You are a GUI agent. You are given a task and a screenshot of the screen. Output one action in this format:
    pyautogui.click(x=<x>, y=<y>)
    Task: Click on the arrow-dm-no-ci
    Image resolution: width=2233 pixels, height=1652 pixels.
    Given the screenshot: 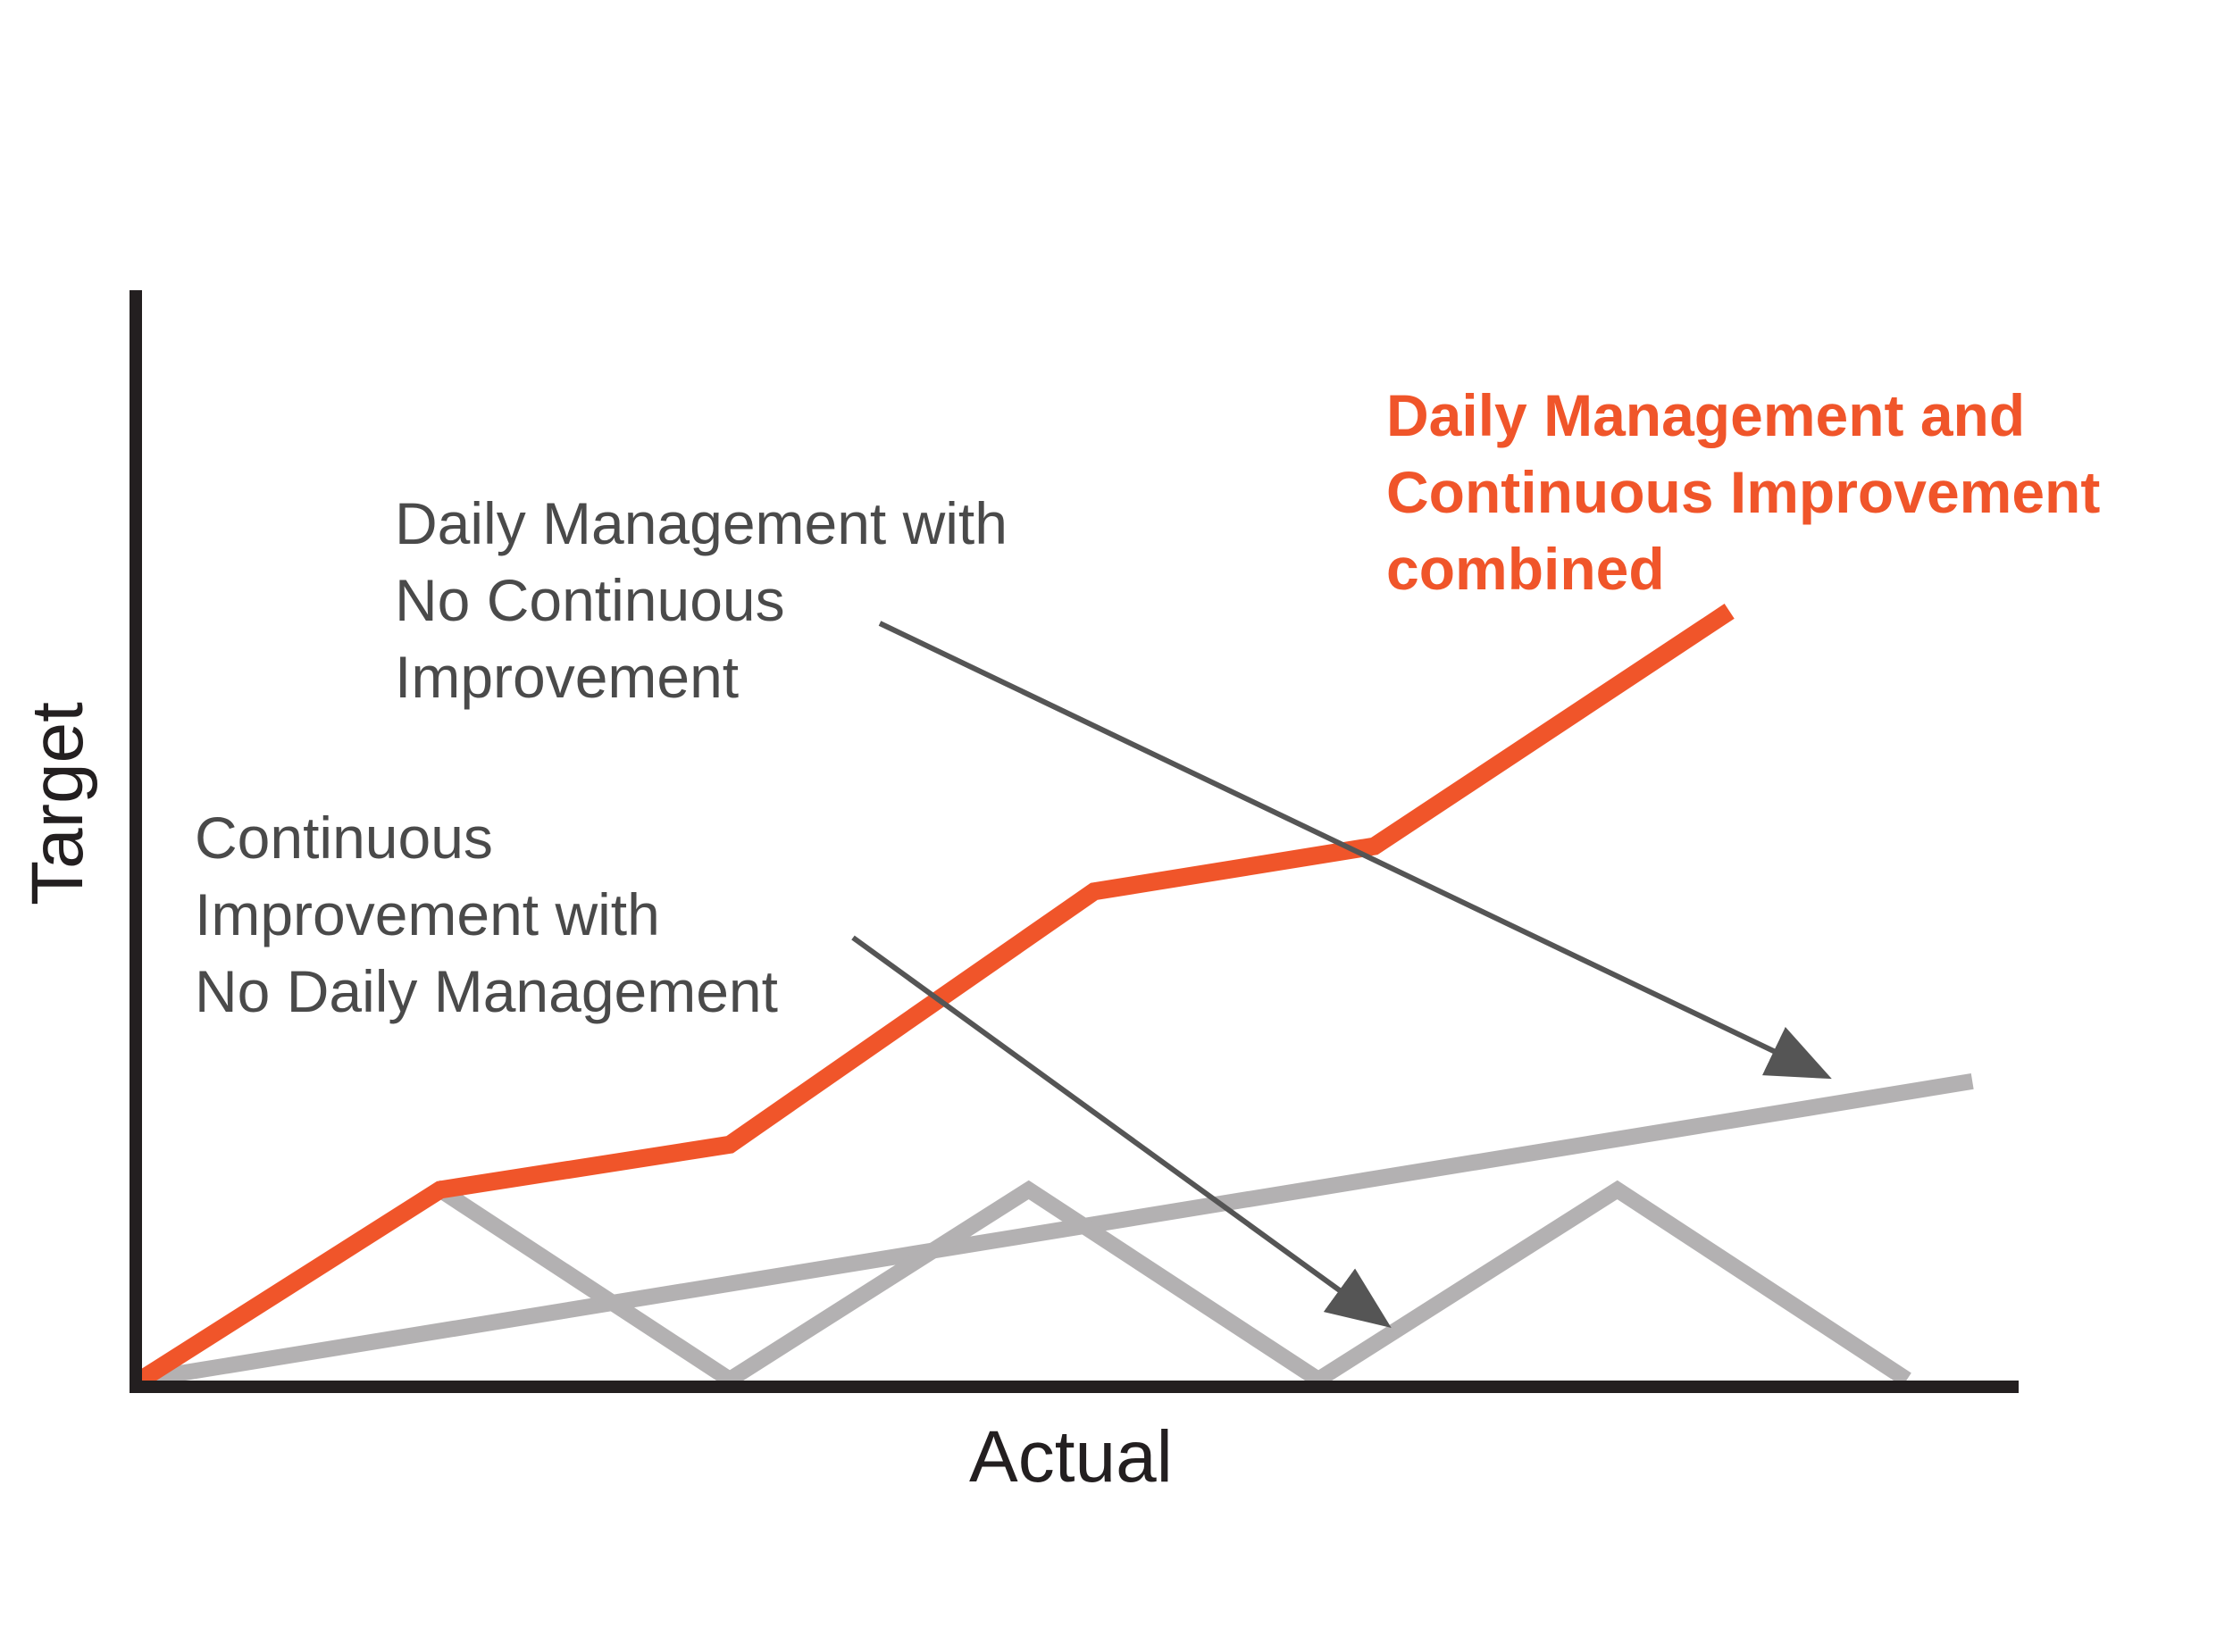 What is the action you would take?
    pyautogui.click(x=1355, y=850)
    